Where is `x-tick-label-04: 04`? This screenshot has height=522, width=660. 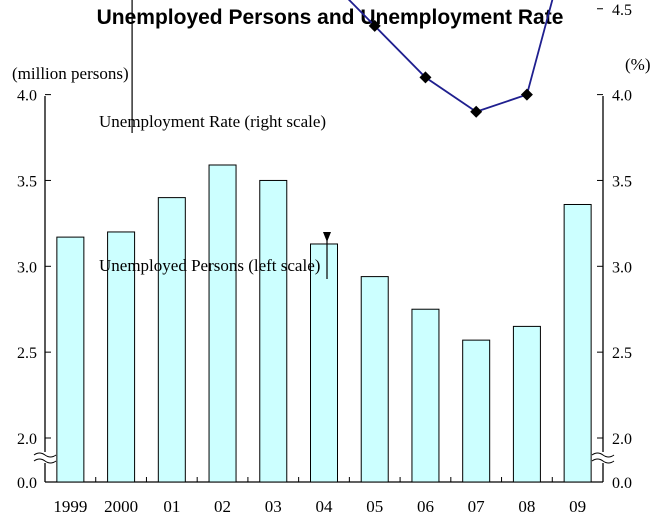 x-tick-label-04: 04 is located at coordinates (325, 506).